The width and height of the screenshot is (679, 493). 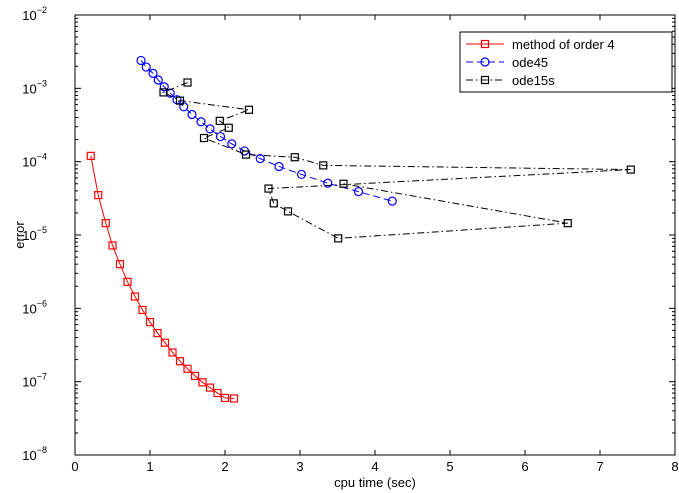 I want to click on y-tick-exponent: −3, so click(x=42, y=83).